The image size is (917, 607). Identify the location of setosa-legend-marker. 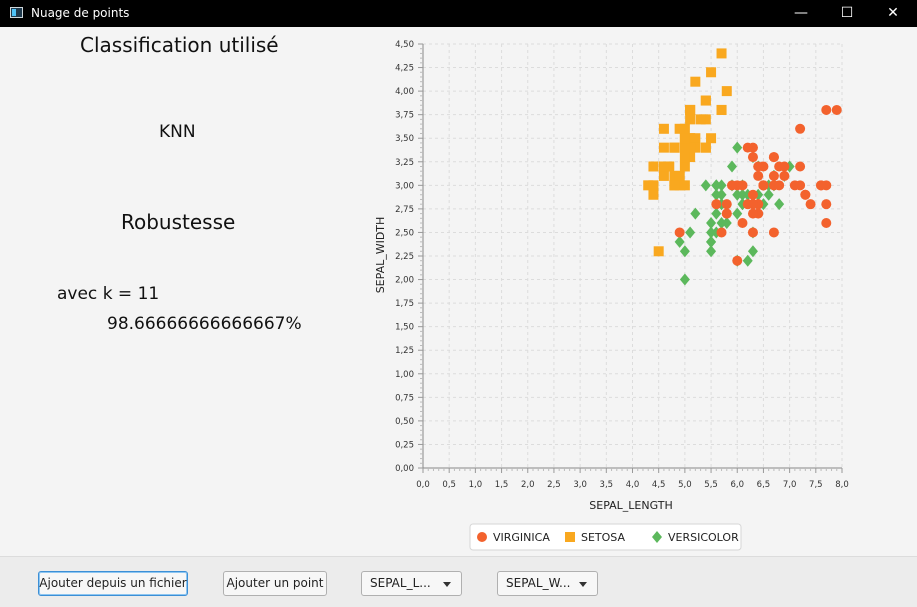
(570, 537).